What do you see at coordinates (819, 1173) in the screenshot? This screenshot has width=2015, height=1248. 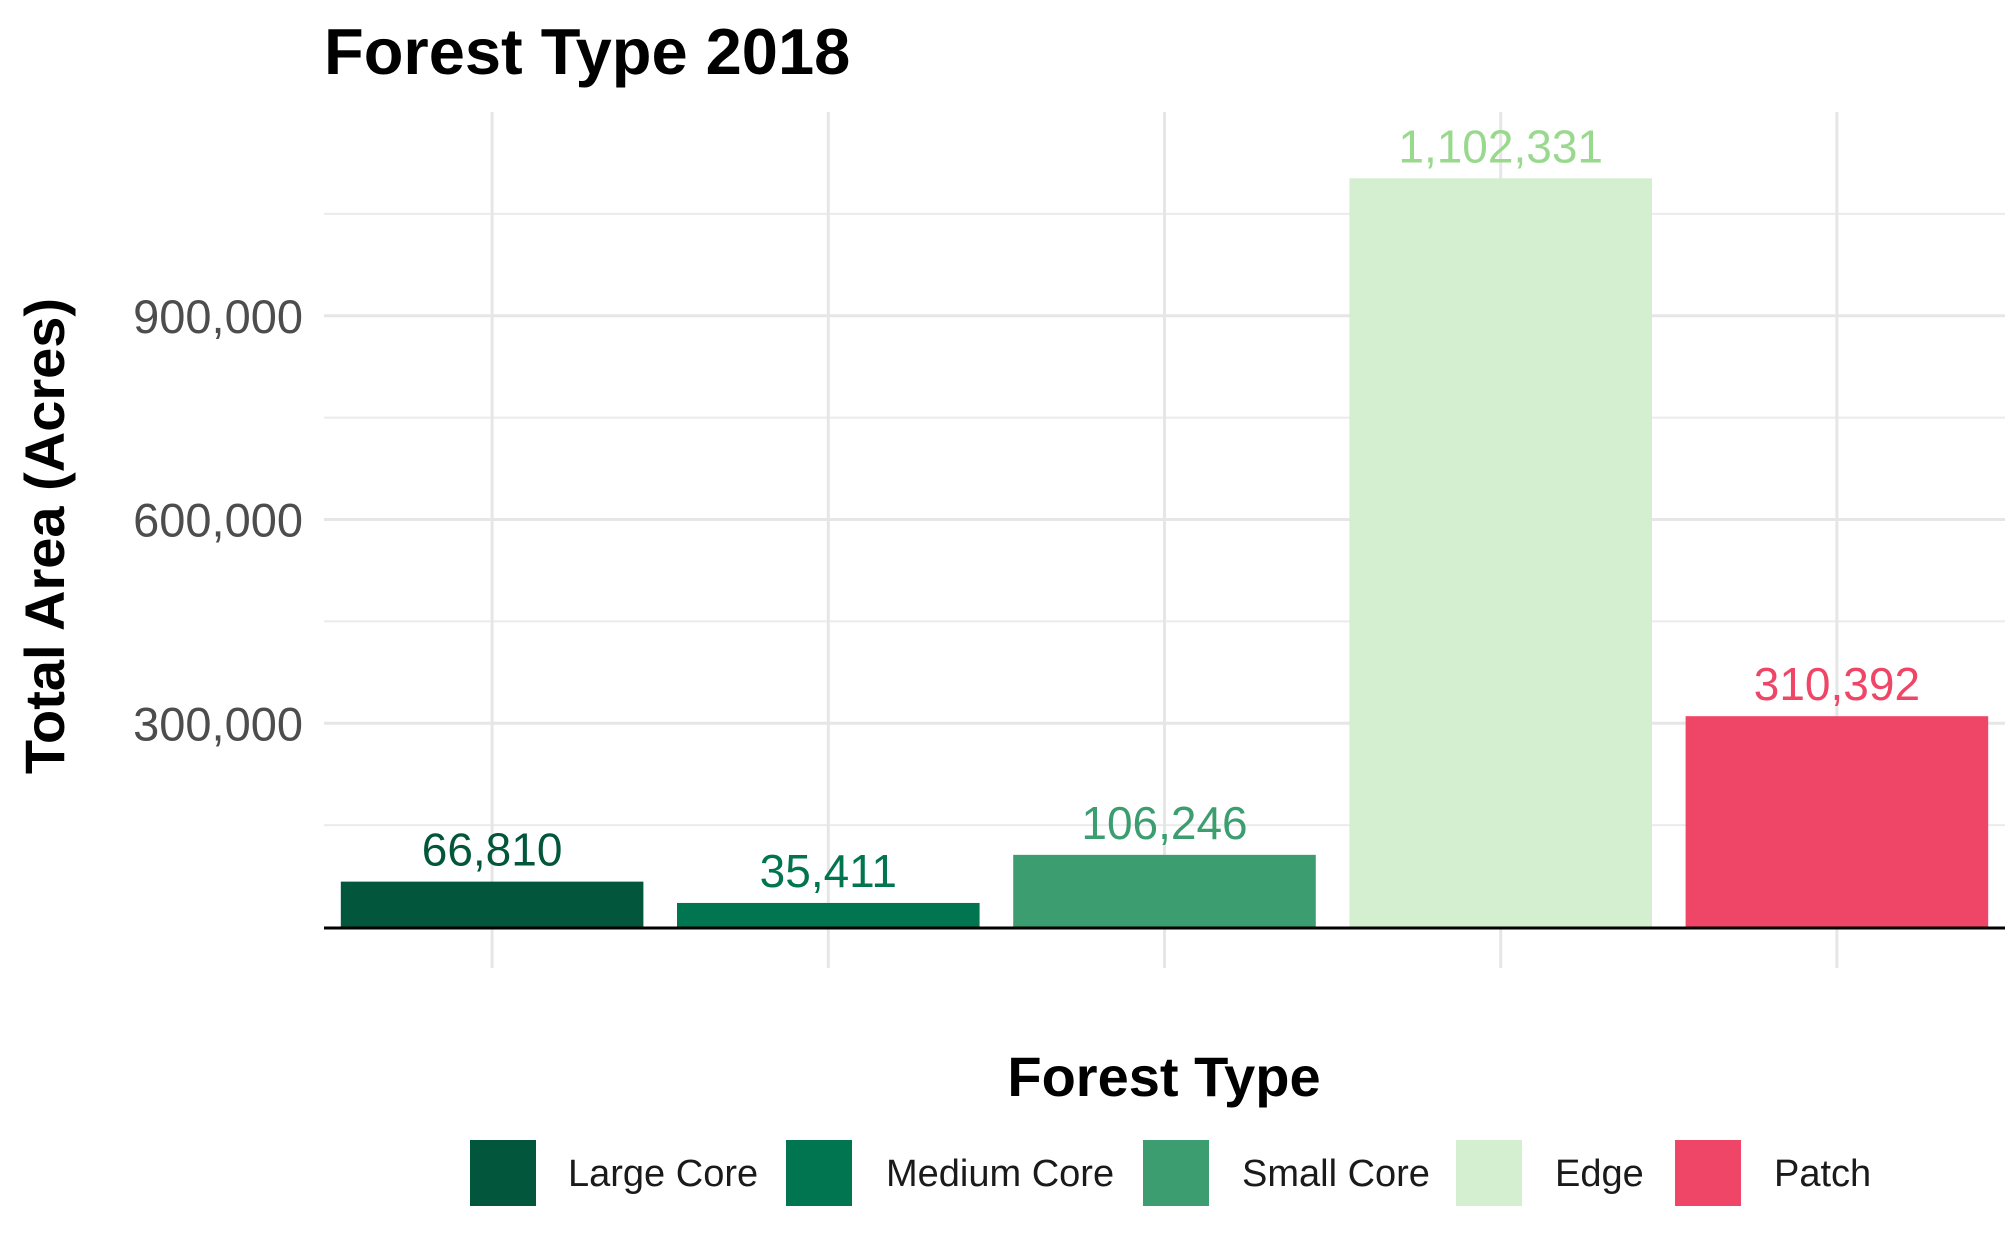 I see `legend-key-medium-core` at bounding box center [819, 1173].